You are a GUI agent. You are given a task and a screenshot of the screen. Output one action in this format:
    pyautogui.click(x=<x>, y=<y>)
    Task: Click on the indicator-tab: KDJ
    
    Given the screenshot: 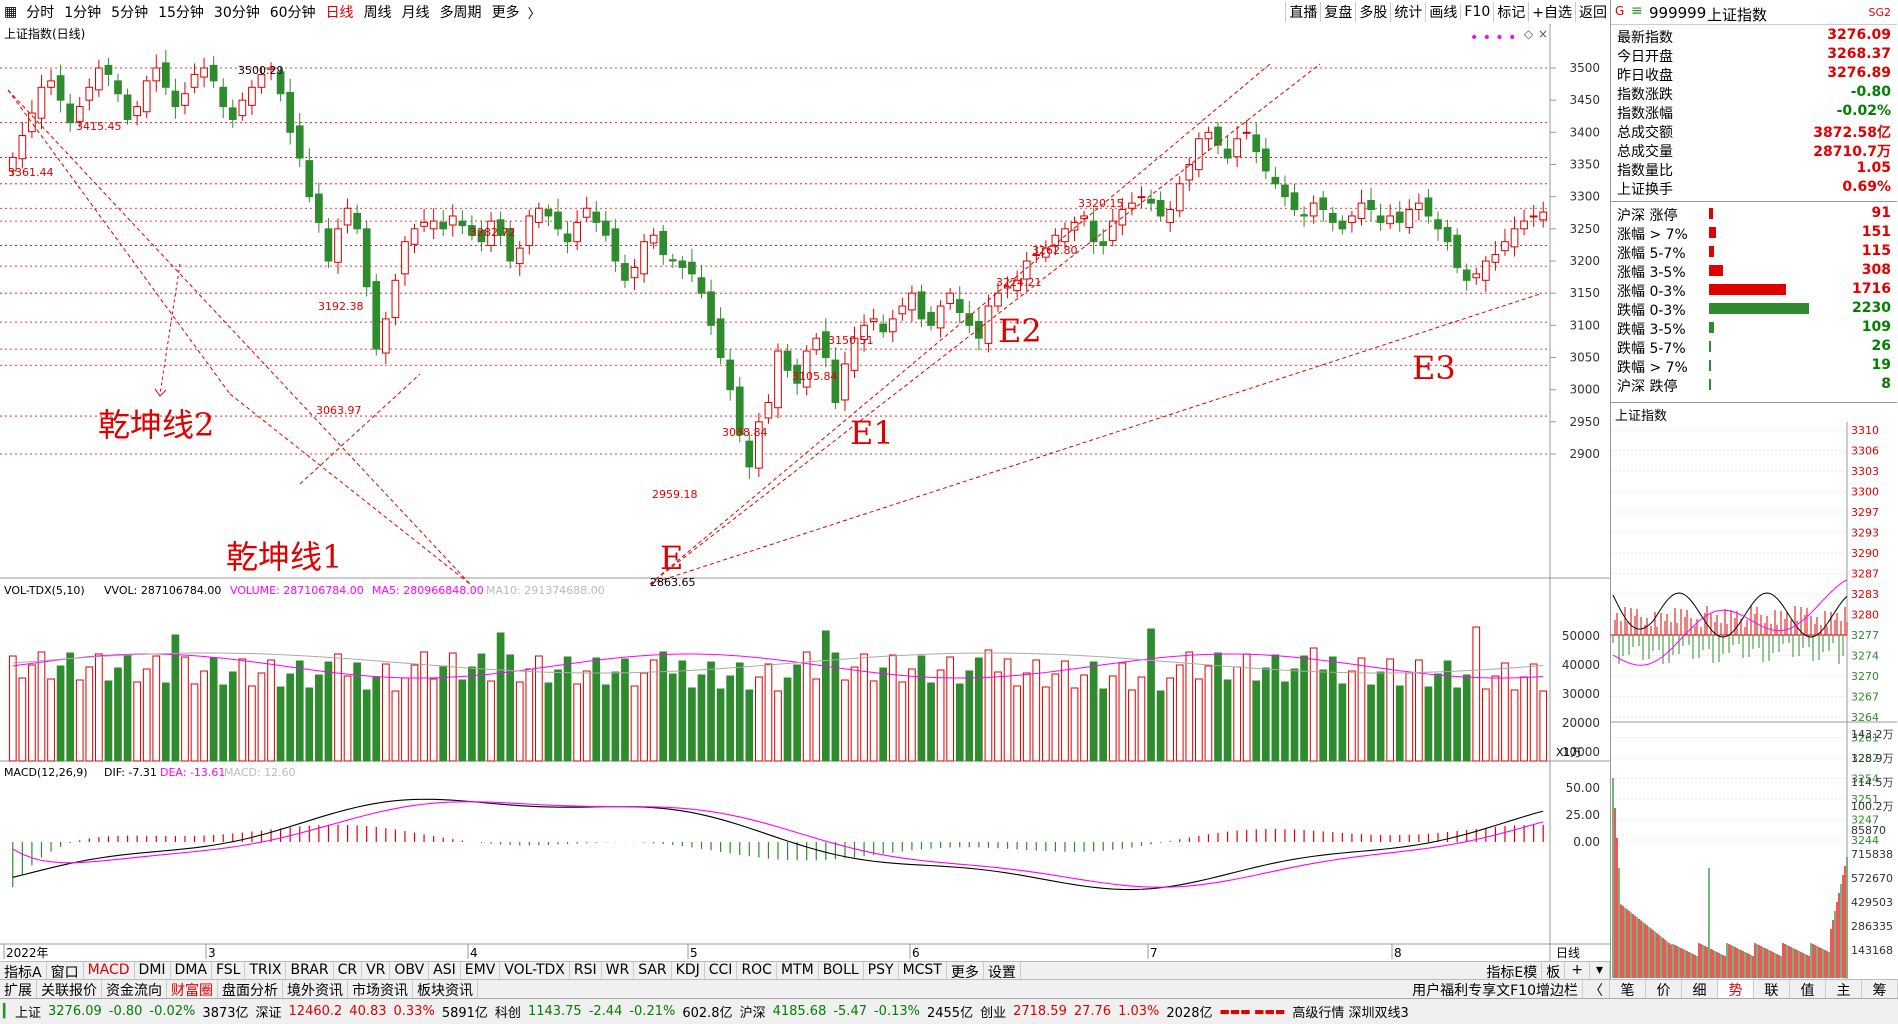 What is the action you would take?
    pyautogui.click(x=688, y=971)
    